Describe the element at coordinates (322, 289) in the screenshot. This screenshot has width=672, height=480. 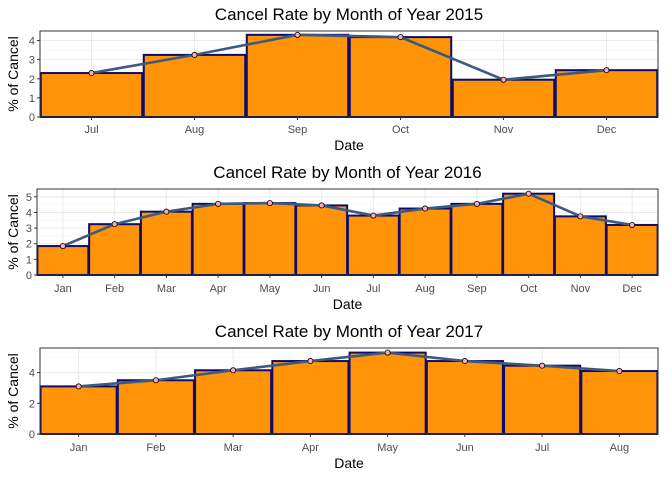
I see `x-tick-label: Jun` at that location.